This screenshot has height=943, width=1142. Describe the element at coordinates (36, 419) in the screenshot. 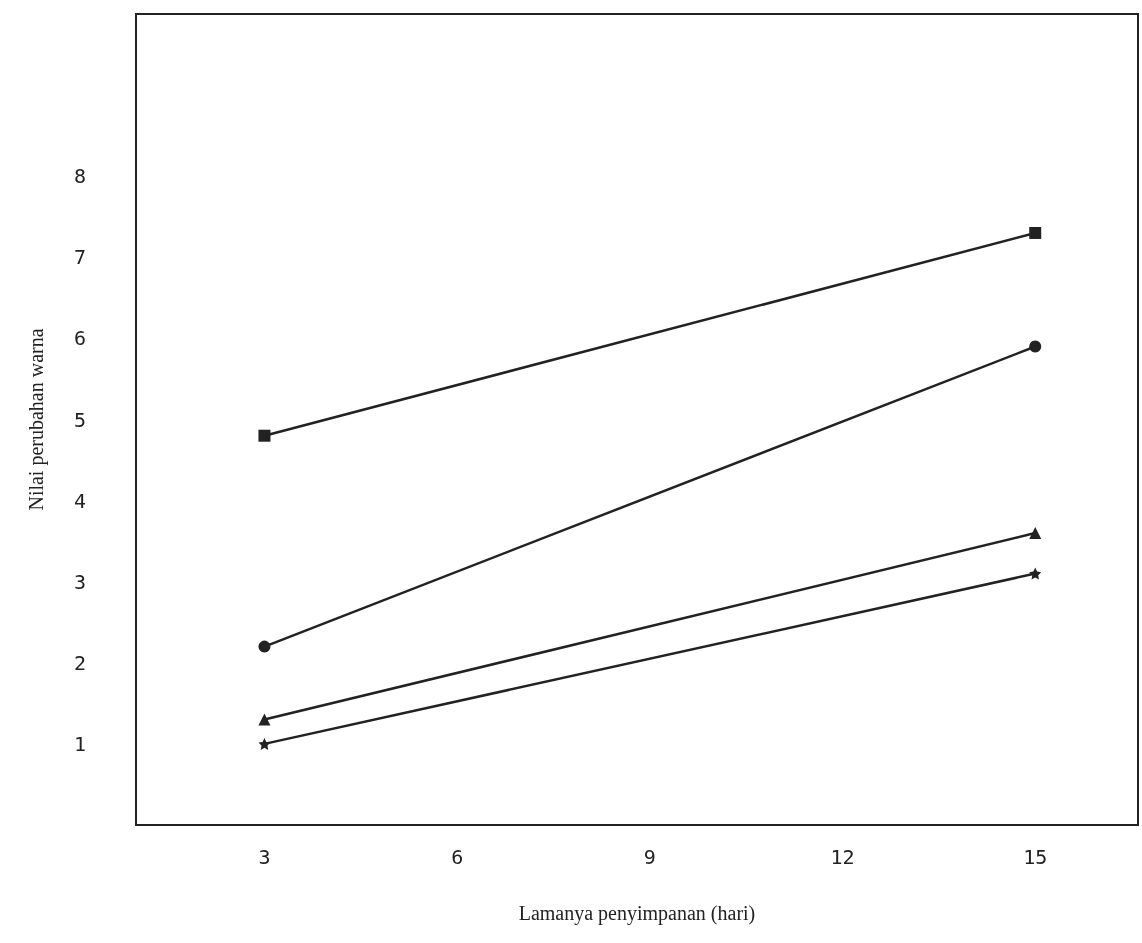

I see `y-axis-title: Nilai perubahan warna` at that location.